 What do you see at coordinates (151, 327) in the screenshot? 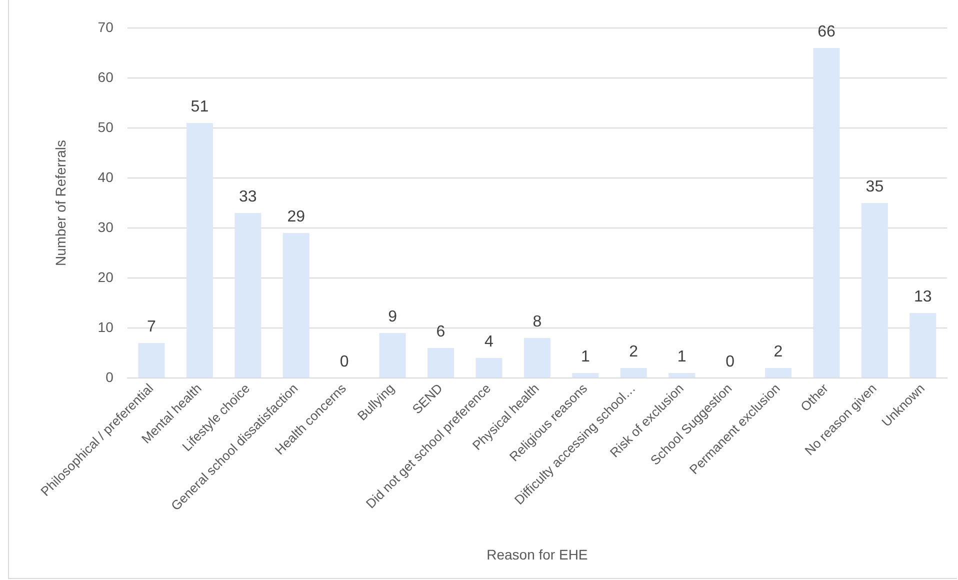
I see `data-label: 7` at bounding box center [151, 327].